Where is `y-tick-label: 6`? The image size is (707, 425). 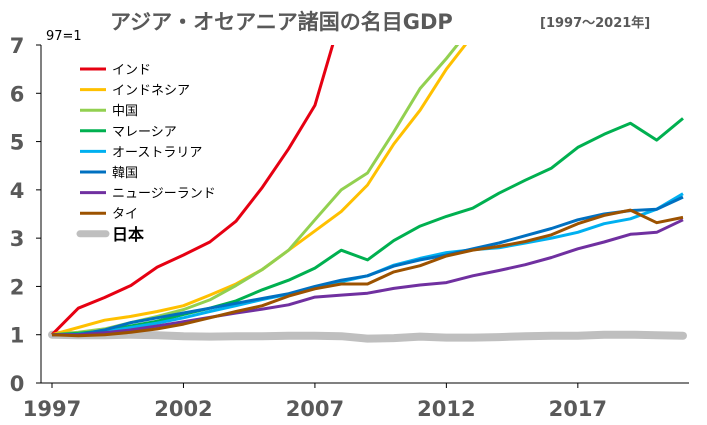
y-tick-label: 6 is located at coordinates (17, 94).